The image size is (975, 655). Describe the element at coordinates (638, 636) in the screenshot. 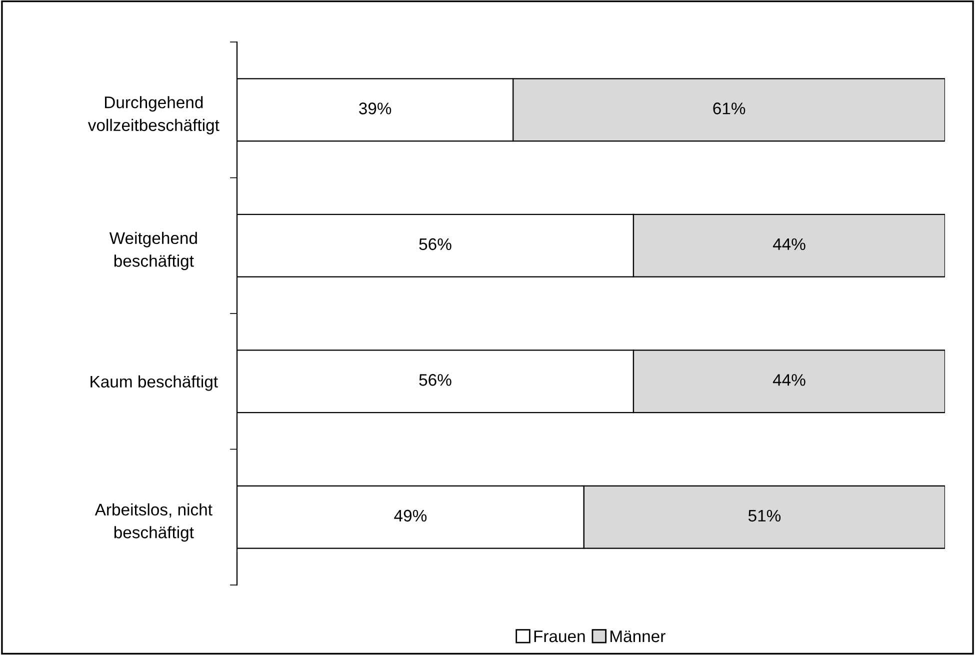

I see `legend-label: Männer` at that location.